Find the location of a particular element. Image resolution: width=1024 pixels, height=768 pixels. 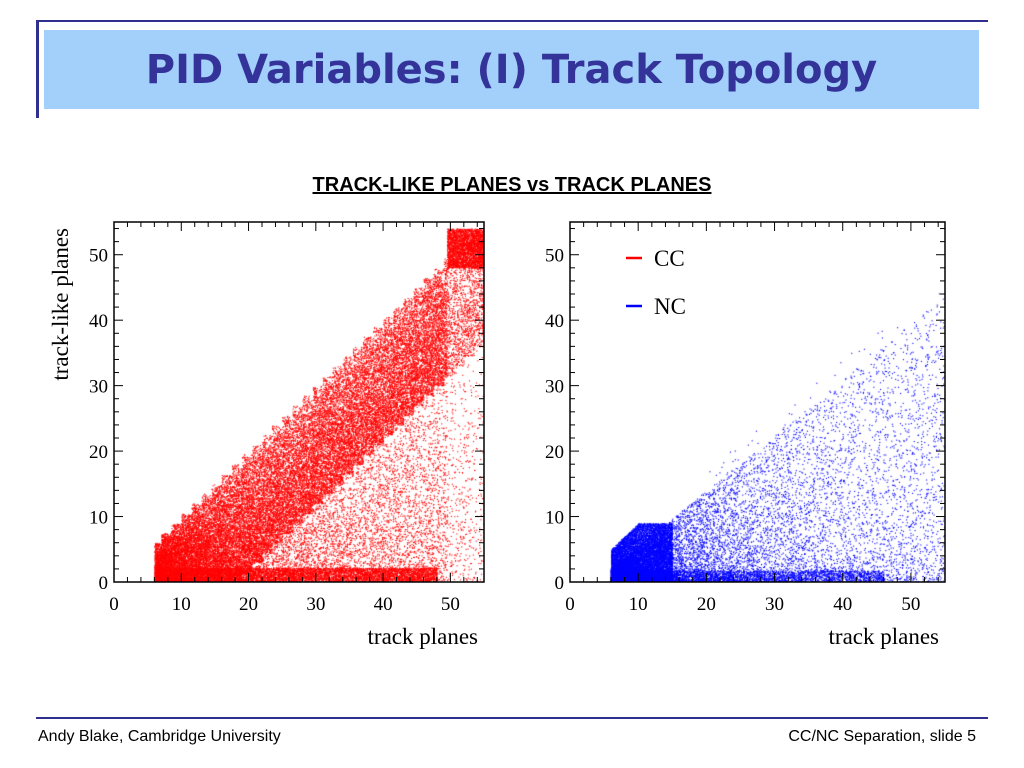

footer-author: Andy Blake, Cambridge University is located at coordinates (159, 736).